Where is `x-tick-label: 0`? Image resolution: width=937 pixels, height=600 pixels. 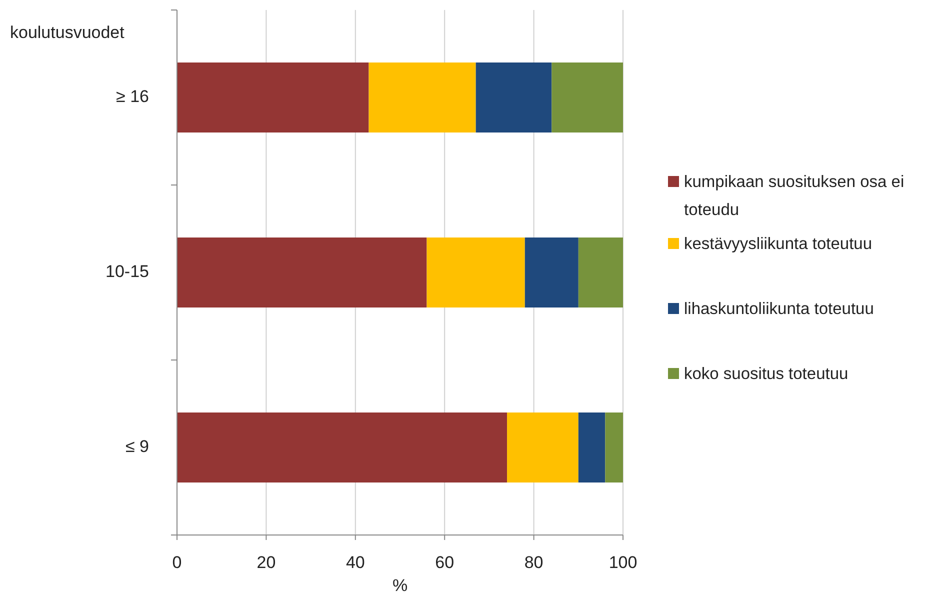
x-tick-label: 0 is located at coordinates (177, 562).